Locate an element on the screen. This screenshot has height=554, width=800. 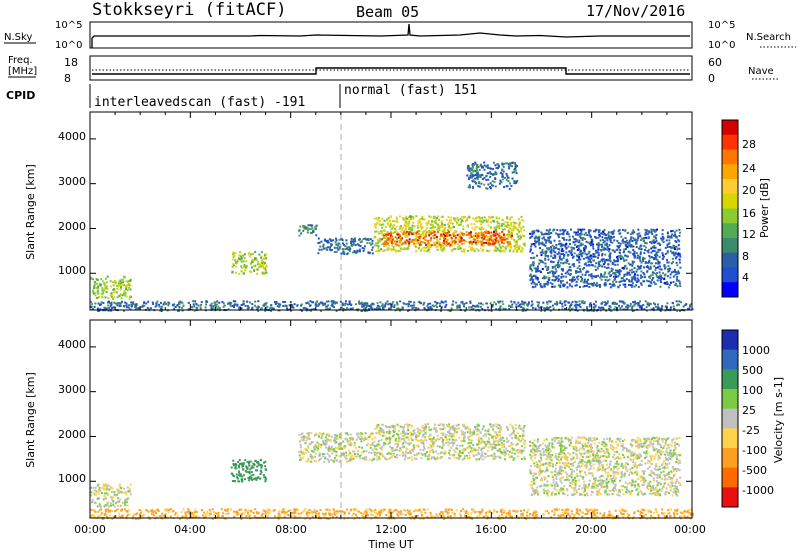
nave-tick-low: 0 is located at coordinates (711, 78).